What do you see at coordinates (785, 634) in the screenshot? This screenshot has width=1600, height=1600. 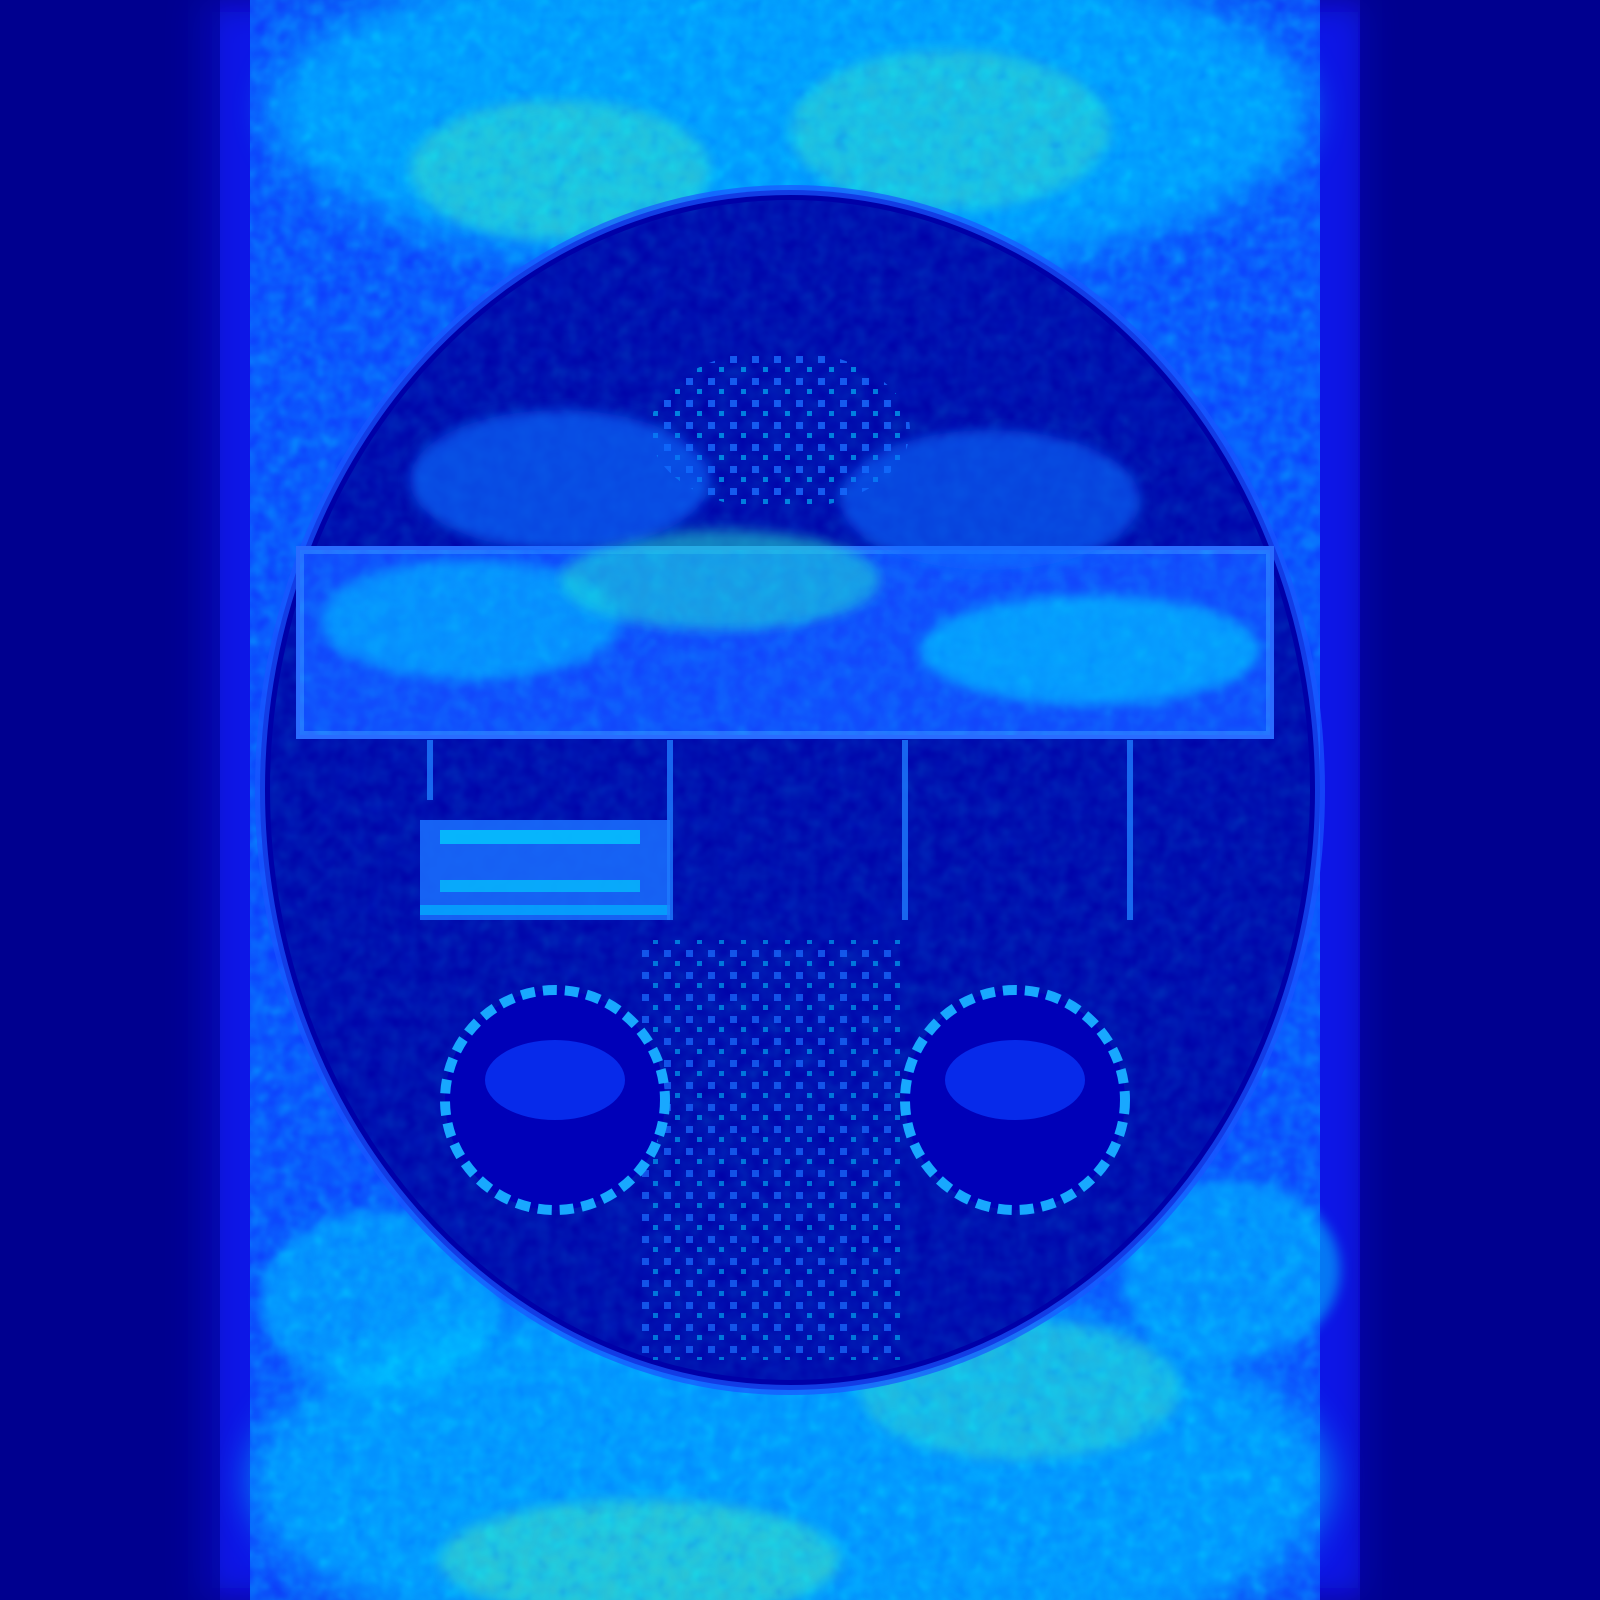 I see `bright-slab` at bounding box center [785, 634].